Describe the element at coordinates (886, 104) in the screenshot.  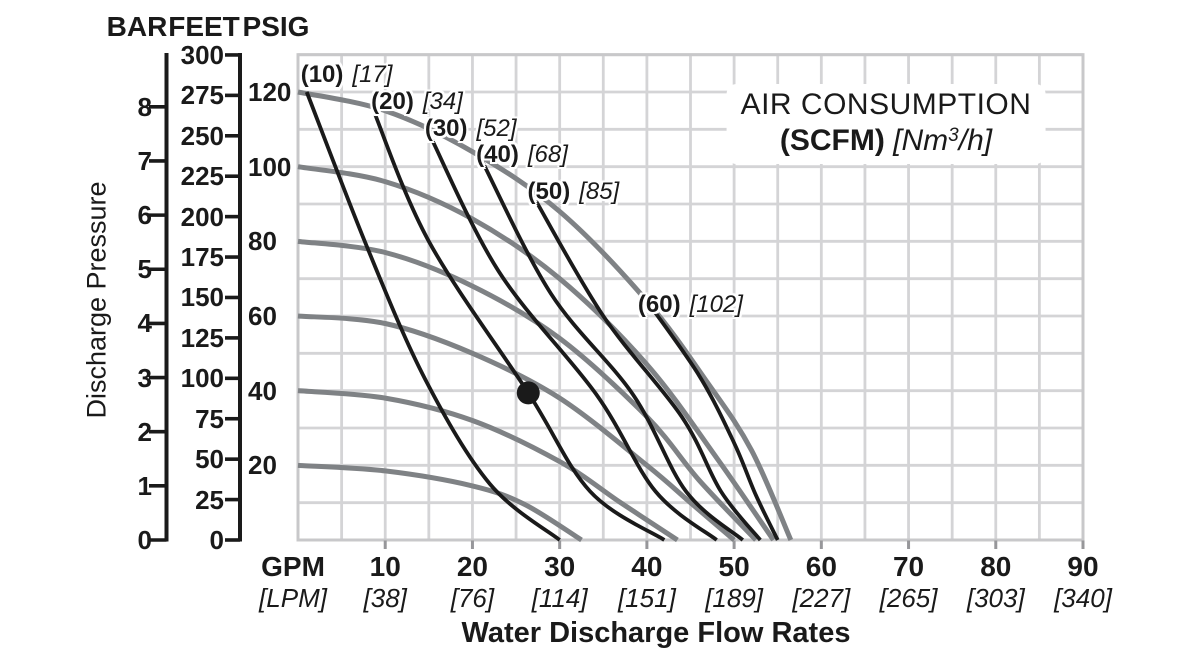
I see `legend-title: AIR CONSUMPTION` at that location.